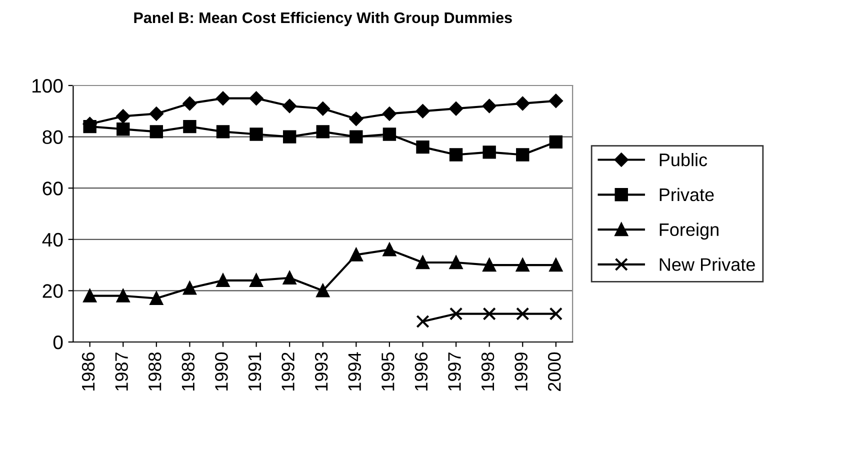  Describe the element at coordinates (188, 371) in the screenshot. I see `x-tick-label: 1989` at that location.